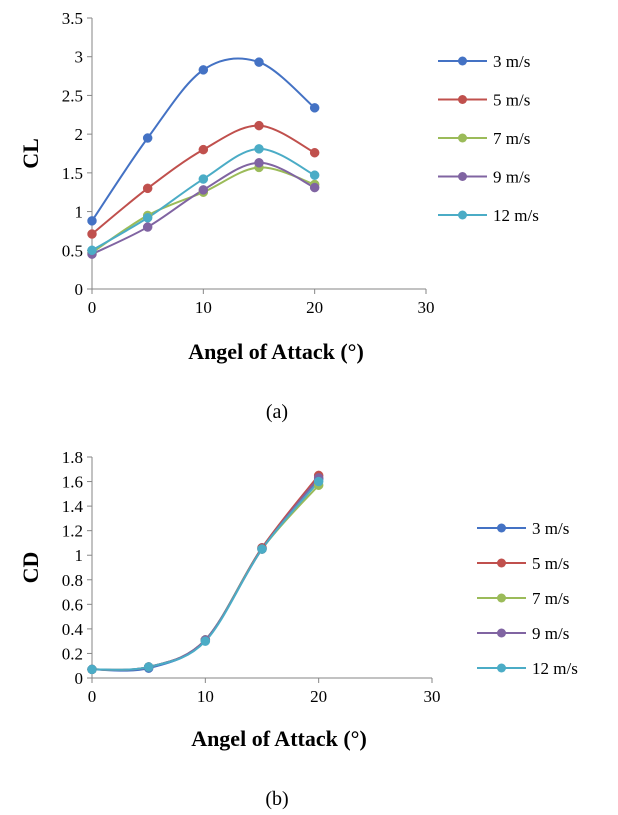 The image size is (618, 815). What do you see at coordinates (72, 531) in the screenshot?
I see `y-tick-label: 1.2` at bounding box center [72, 531].